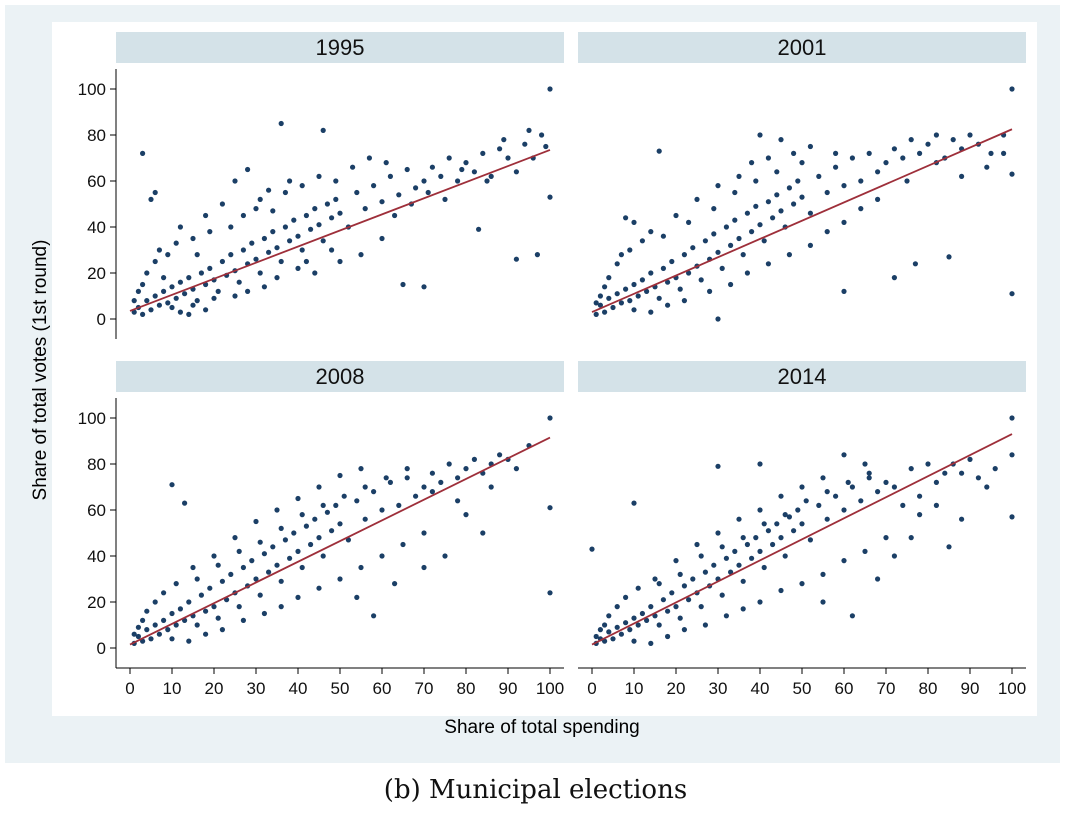 Image resolution: width=1071 pixels, height=817 pixels. What do you see at coordinates (298, 688) in the screenshot?
I see `x-tick-label: 40` at bounding box center [298, 688].